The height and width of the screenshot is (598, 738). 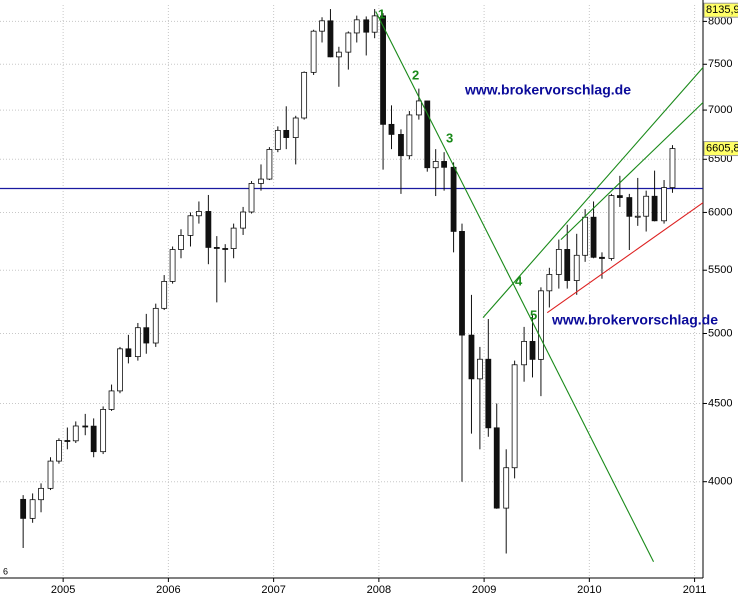 I want to click on x-tick-label: 2005, so click(x=63, y=590).